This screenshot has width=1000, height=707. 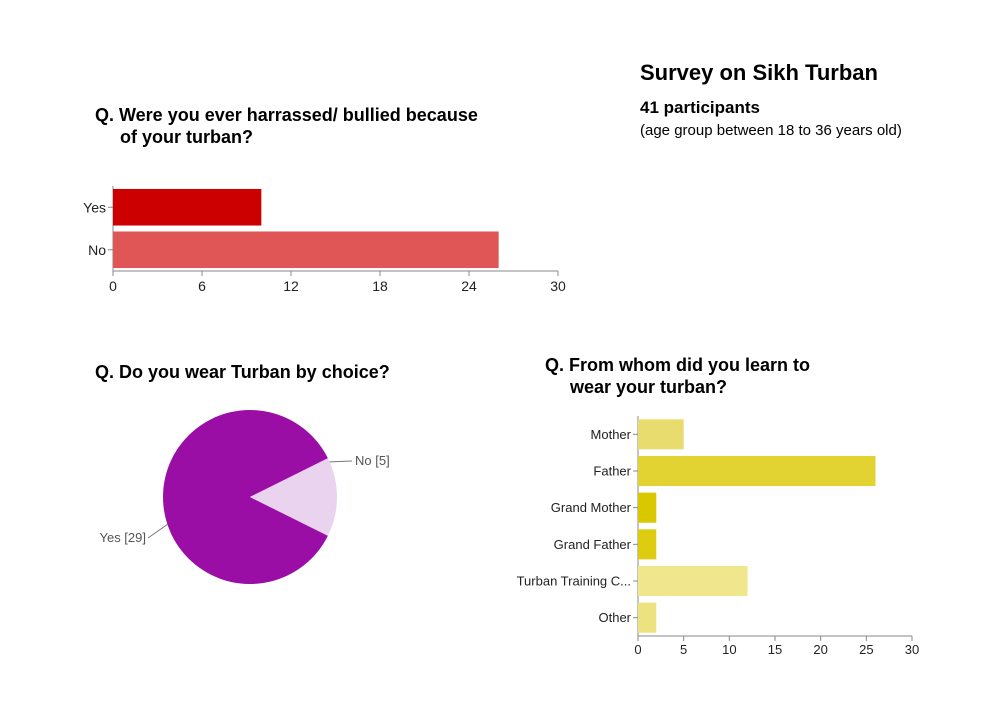 What do you see at coordinates (771, 130) in the screenshot?
I see `age-group-note: (age group between 18 to 36 years old)` at bounding box center [771, 130].